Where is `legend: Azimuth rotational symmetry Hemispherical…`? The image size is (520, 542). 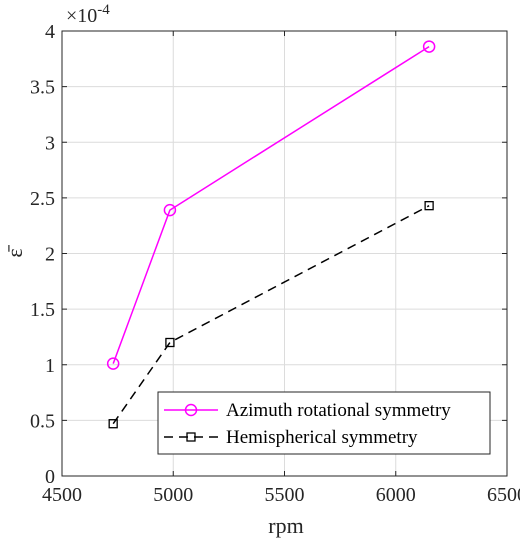 legend: Azimuth rotational symmetry Hemispherical… is located at coordinates (324, 423).